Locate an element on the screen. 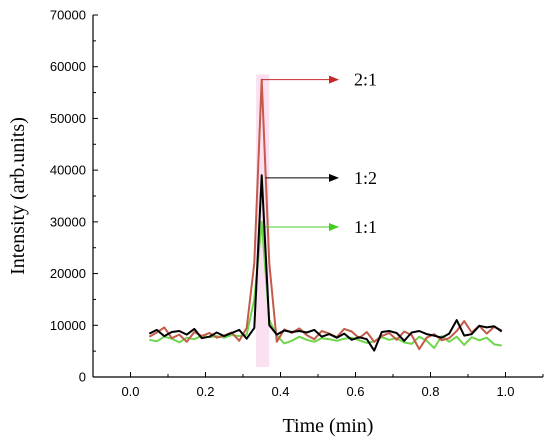 The height and width of the screenshot is (441, 550). x-tick-label: 0.8 is located at coordinates (430, 391).